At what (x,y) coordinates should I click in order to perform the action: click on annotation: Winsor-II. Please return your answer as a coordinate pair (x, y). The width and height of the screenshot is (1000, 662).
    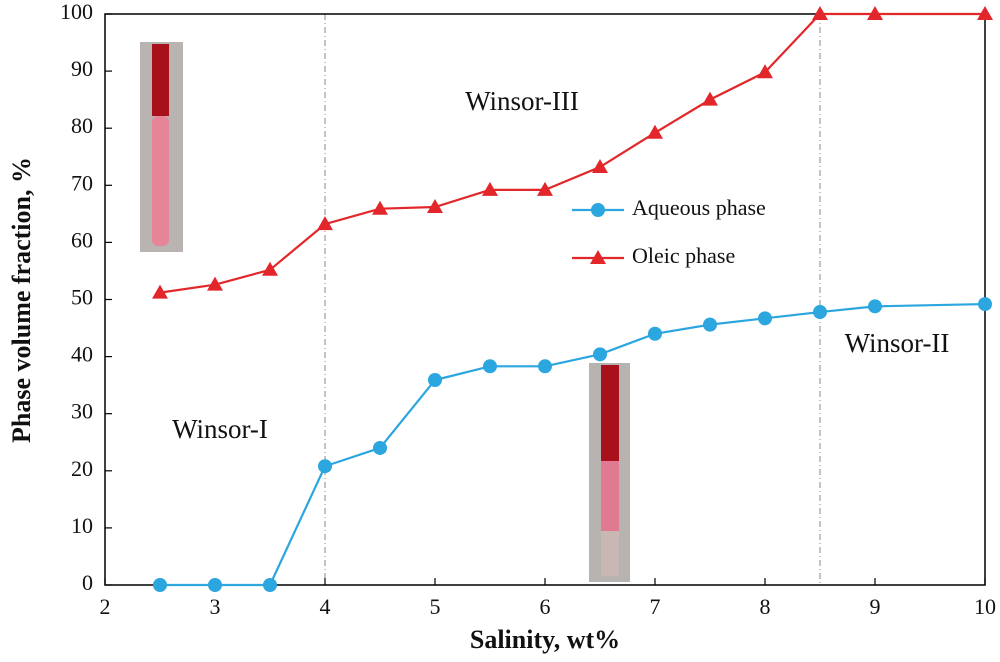
    Looking at the image, I should click on (897, 343).